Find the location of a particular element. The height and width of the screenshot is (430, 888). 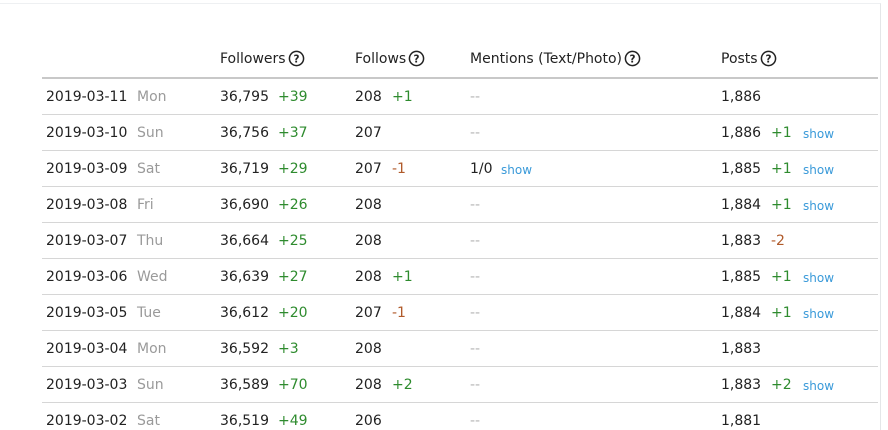

header-followers: Followers? is located at coordinates (262, 58).